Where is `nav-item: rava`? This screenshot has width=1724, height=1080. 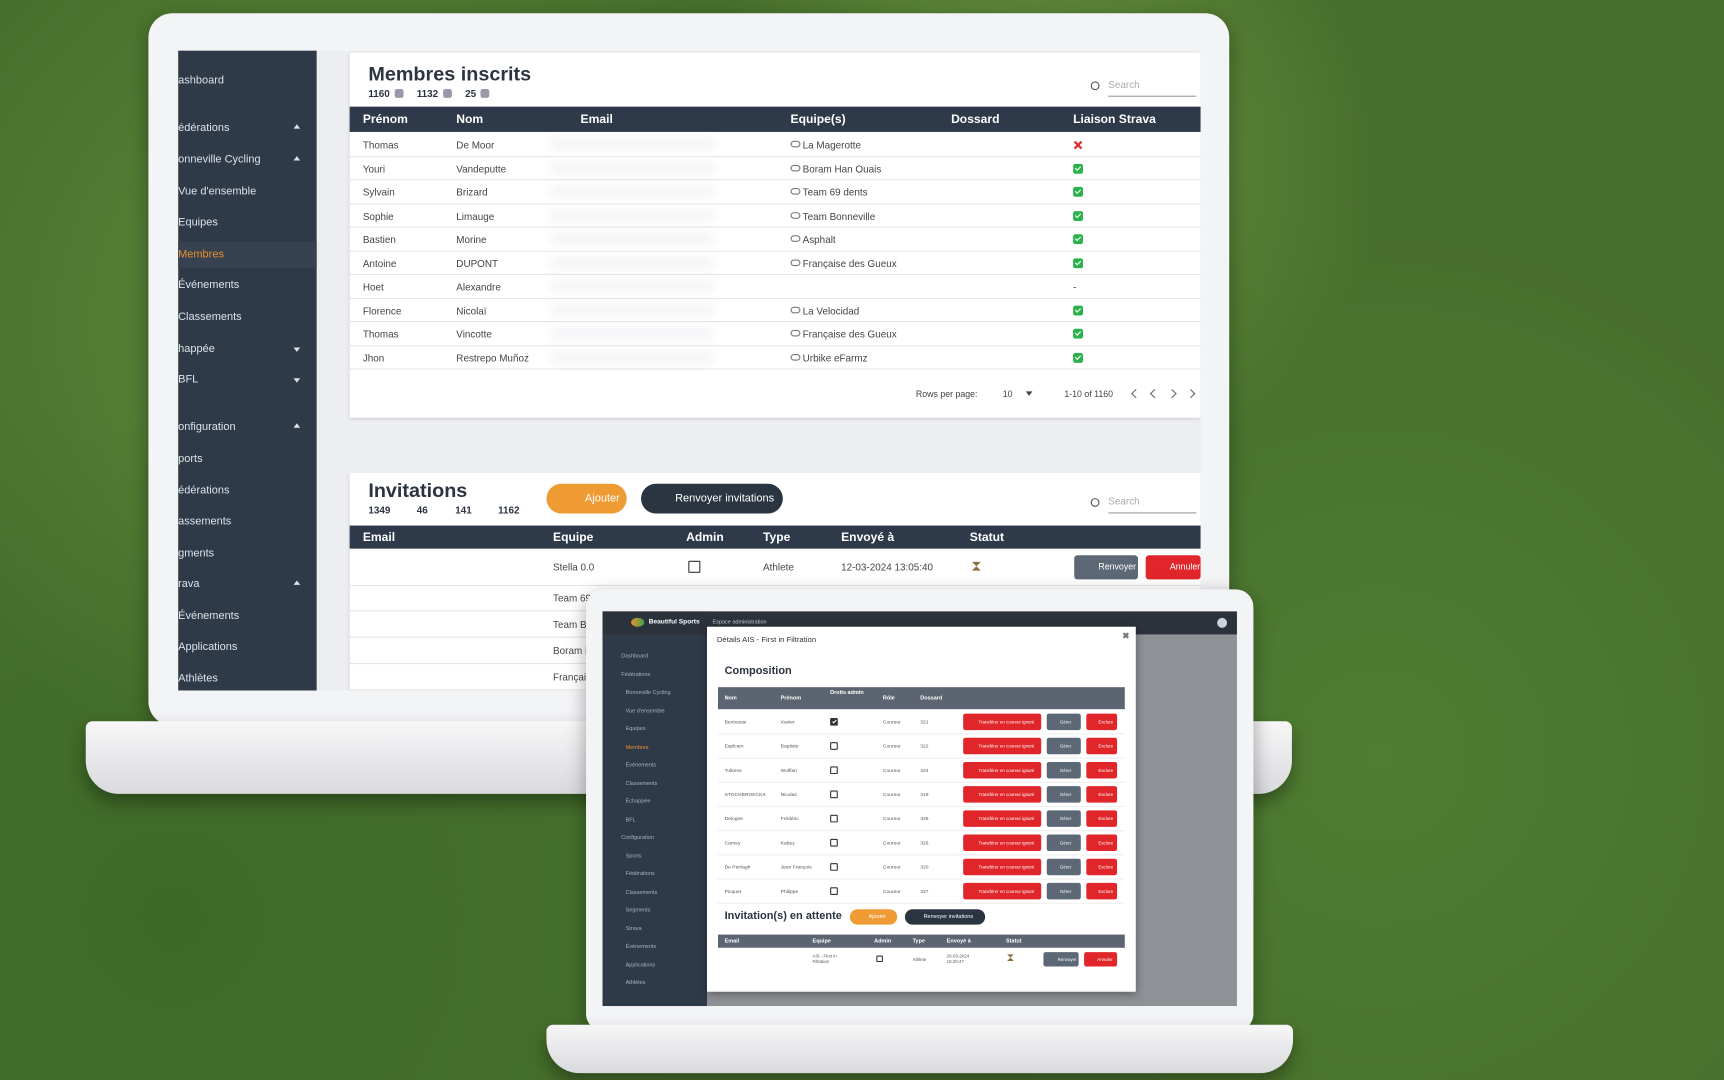
nav-item: rava is located at coordinates (189, 584).